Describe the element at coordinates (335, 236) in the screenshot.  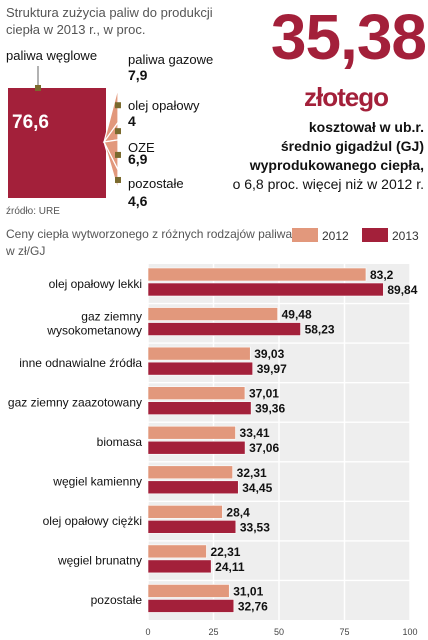
I see `legend-label-2012: 2012` at that location.